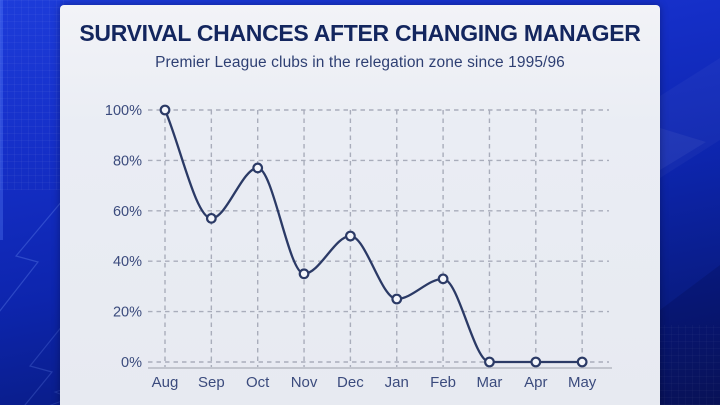 The width and height of the screenshot is (720, 405). Describe the element at coordinates (582, 362) in the screenshot. I see `data-point-may` at that location.